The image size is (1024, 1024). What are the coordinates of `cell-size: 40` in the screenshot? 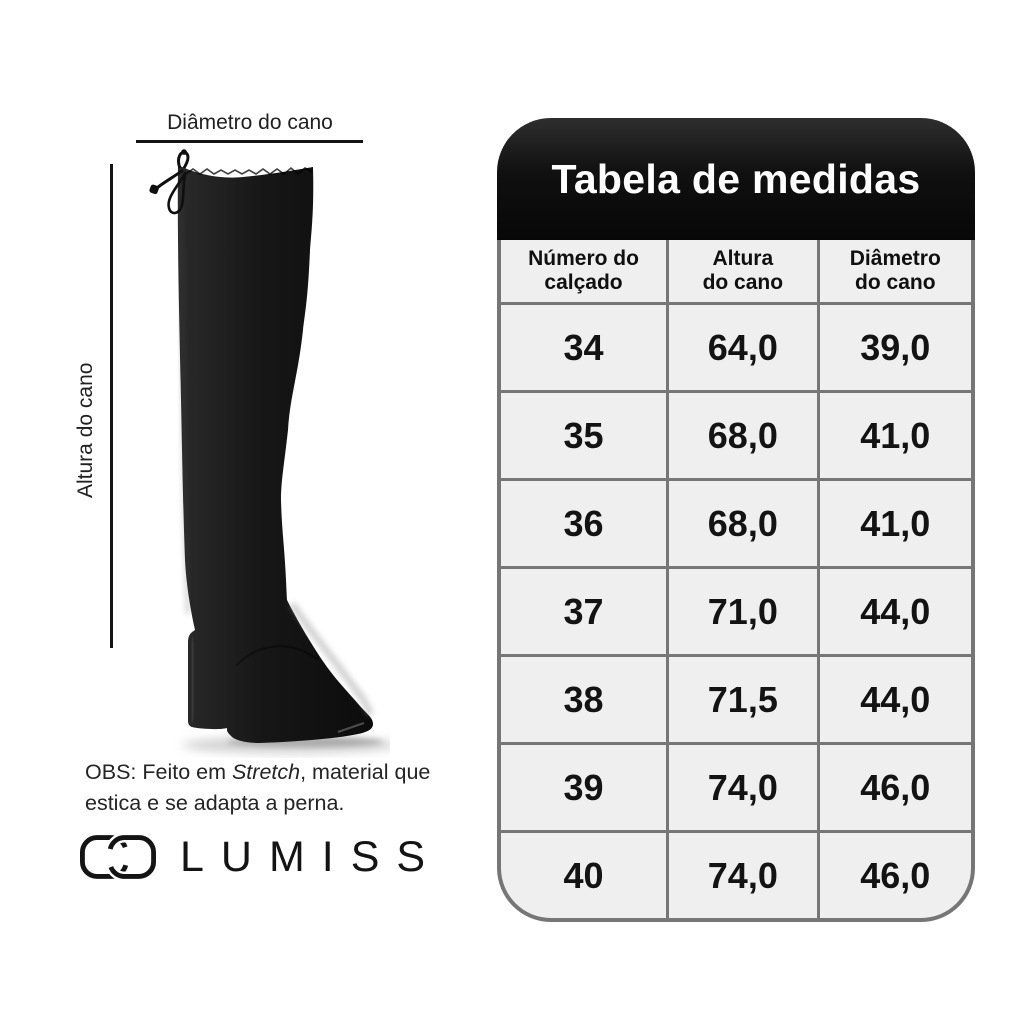 It's located at (584, 875).